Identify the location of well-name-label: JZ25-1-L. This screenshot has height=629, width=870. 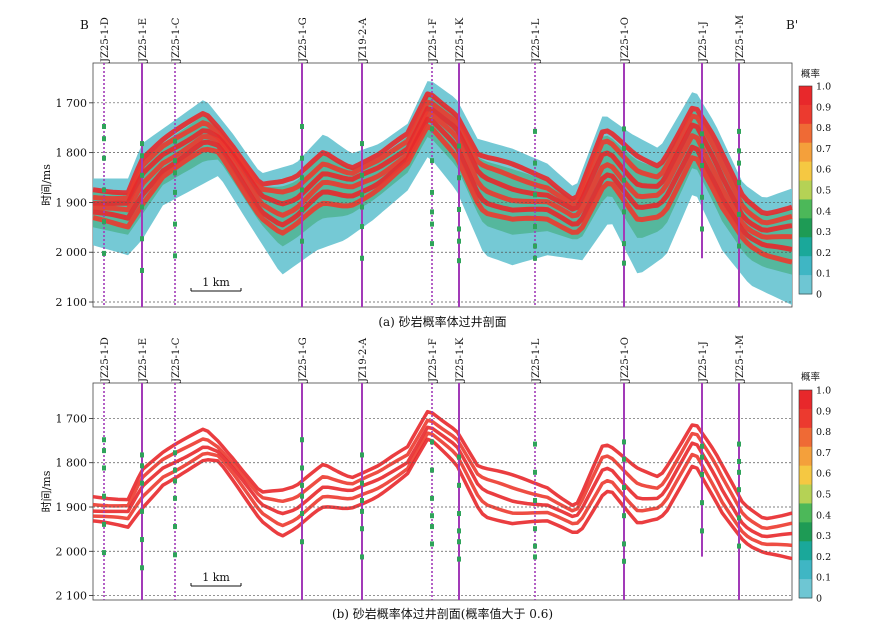
(536, 360).